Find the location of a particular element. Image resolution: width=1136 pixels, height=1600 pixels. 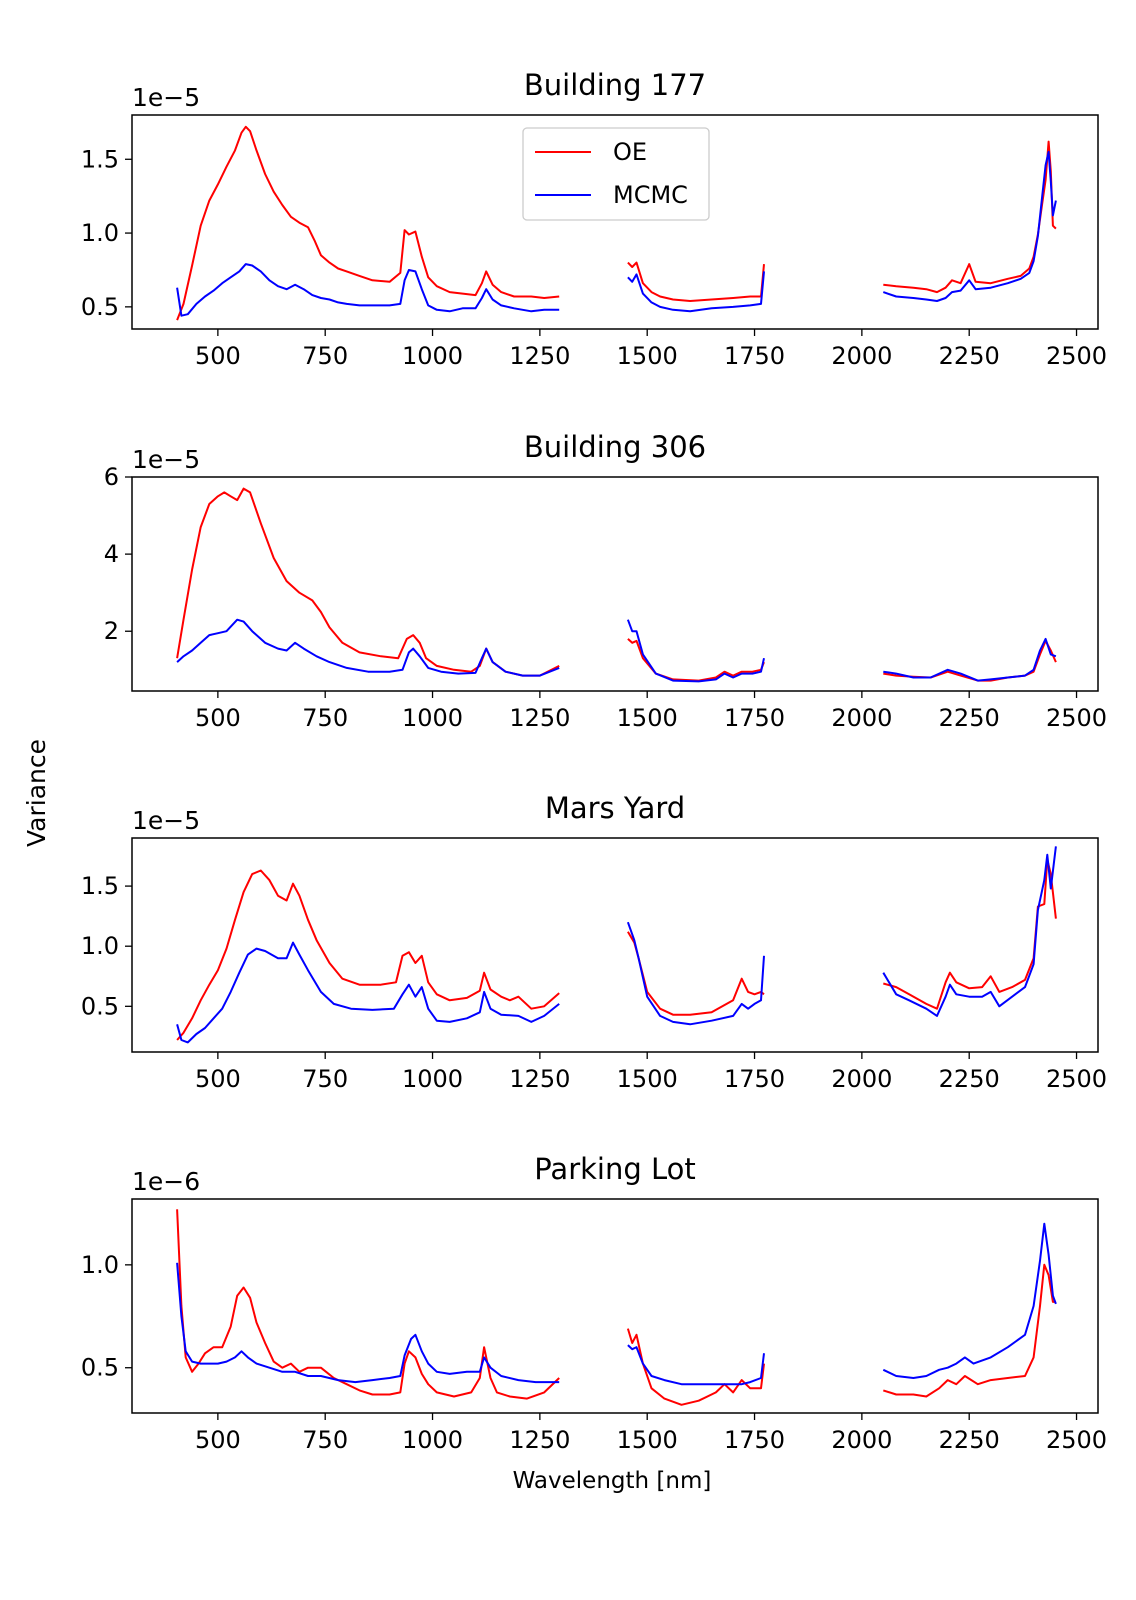

y-tick-label: 4 is located at coordinates (111, 554).